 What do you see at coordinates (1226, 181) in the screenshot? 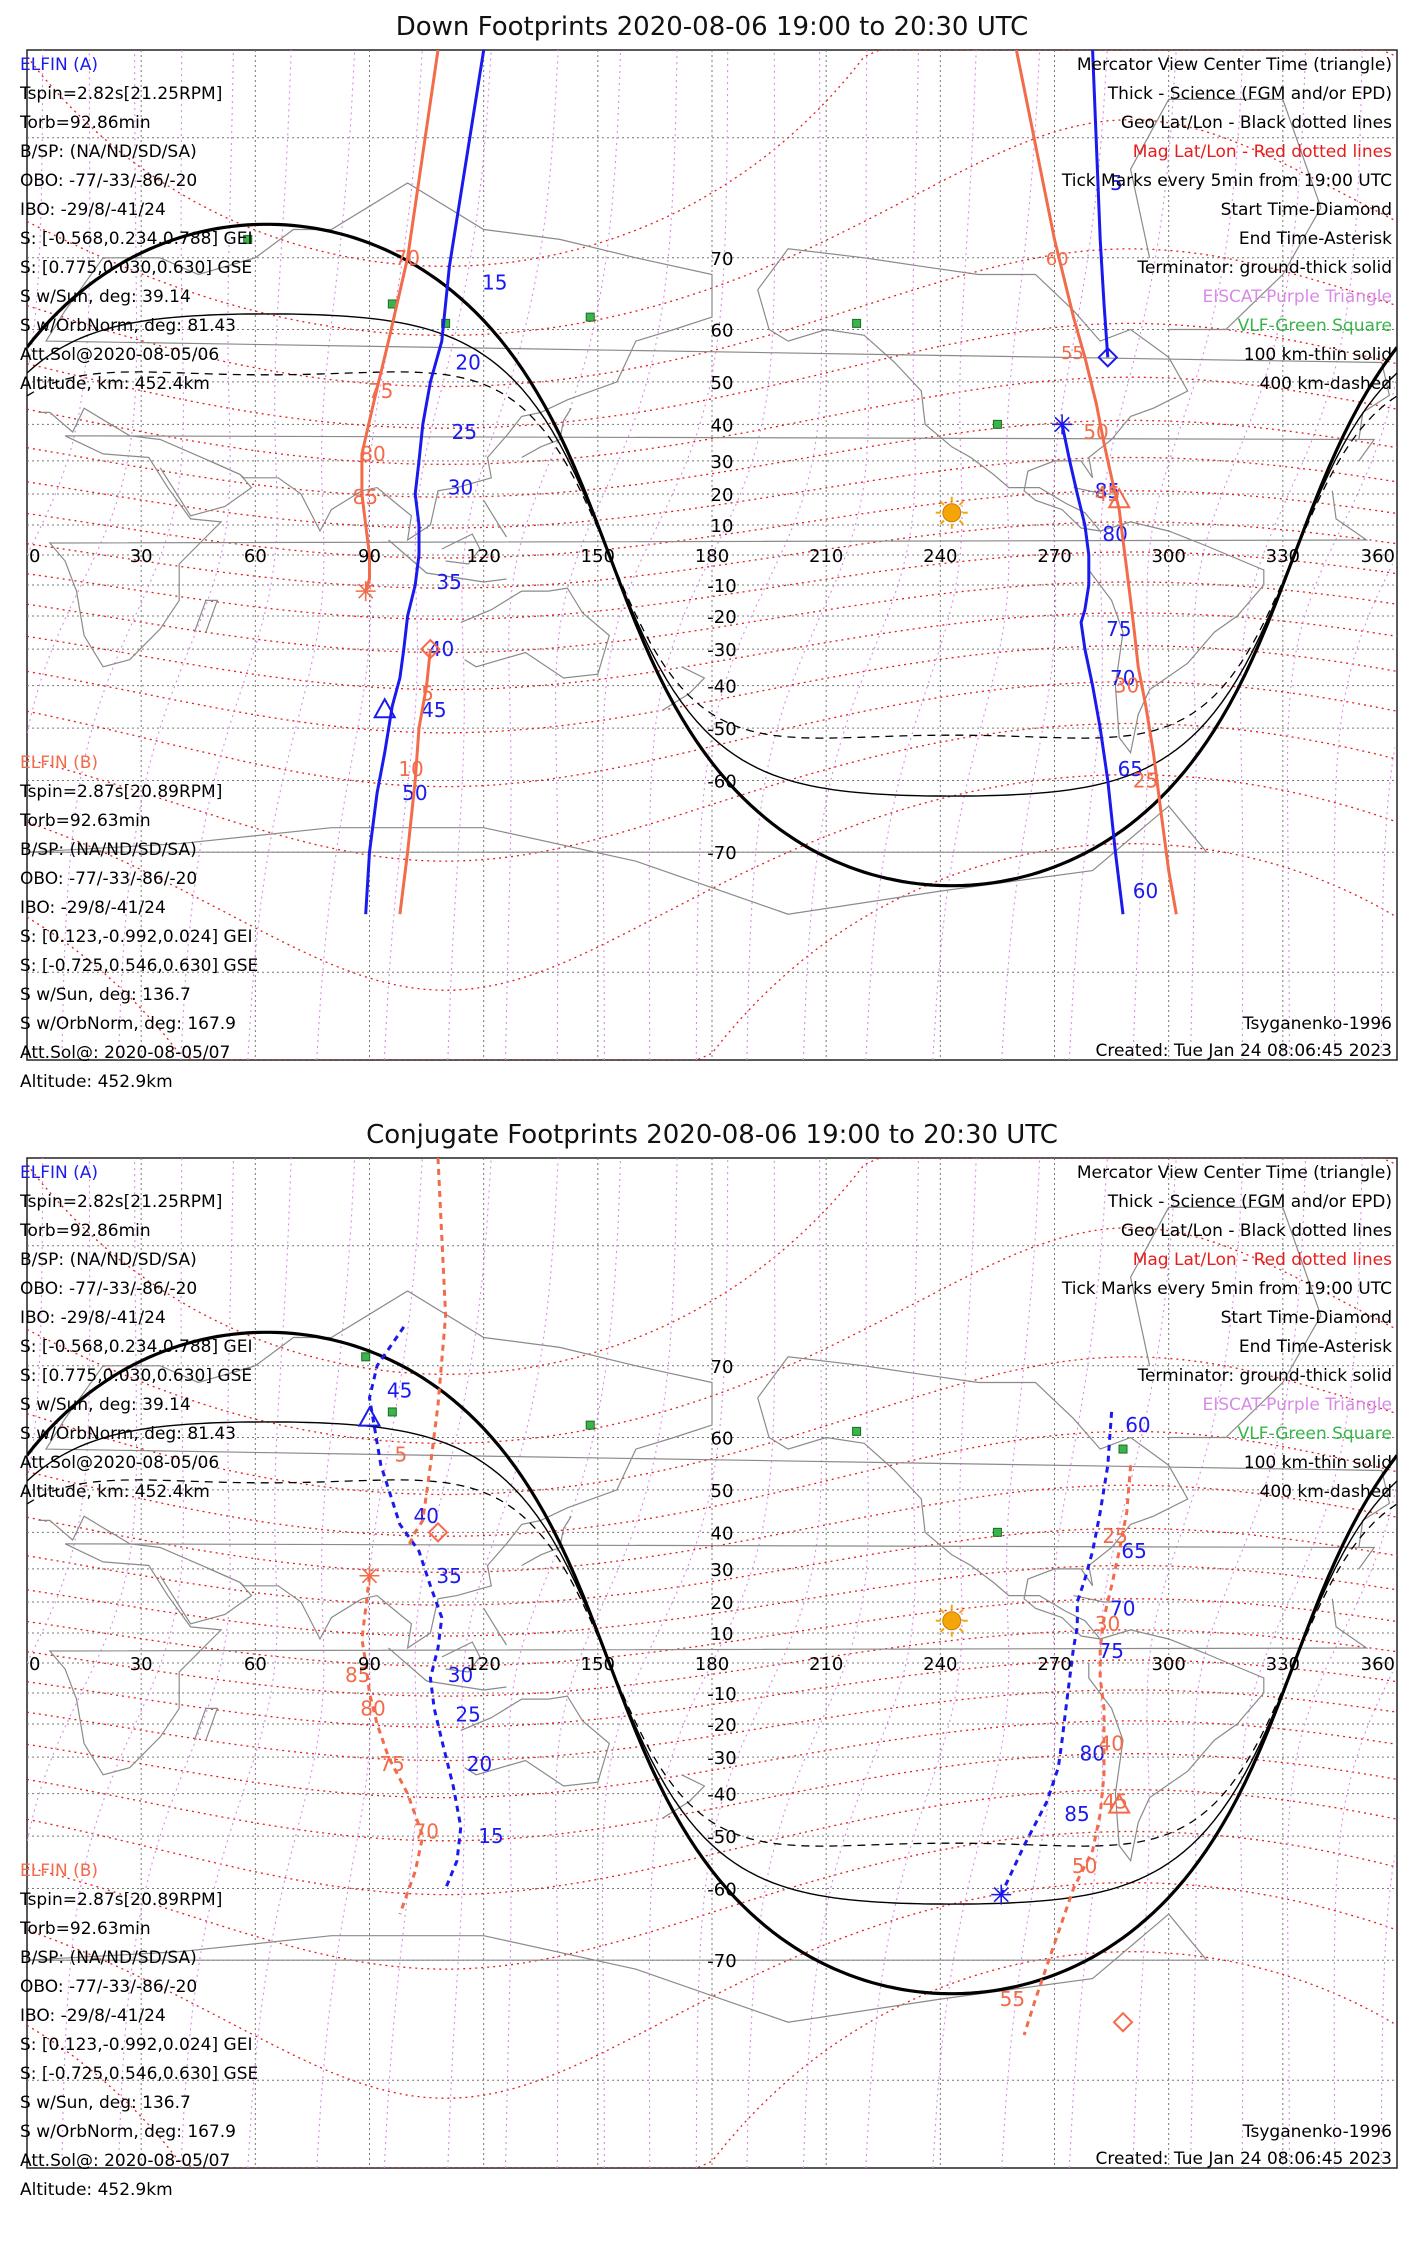
I see `legend-entry: Tick Marks every 5min from 19:00 UTC` at bounding box center [1226, 181].